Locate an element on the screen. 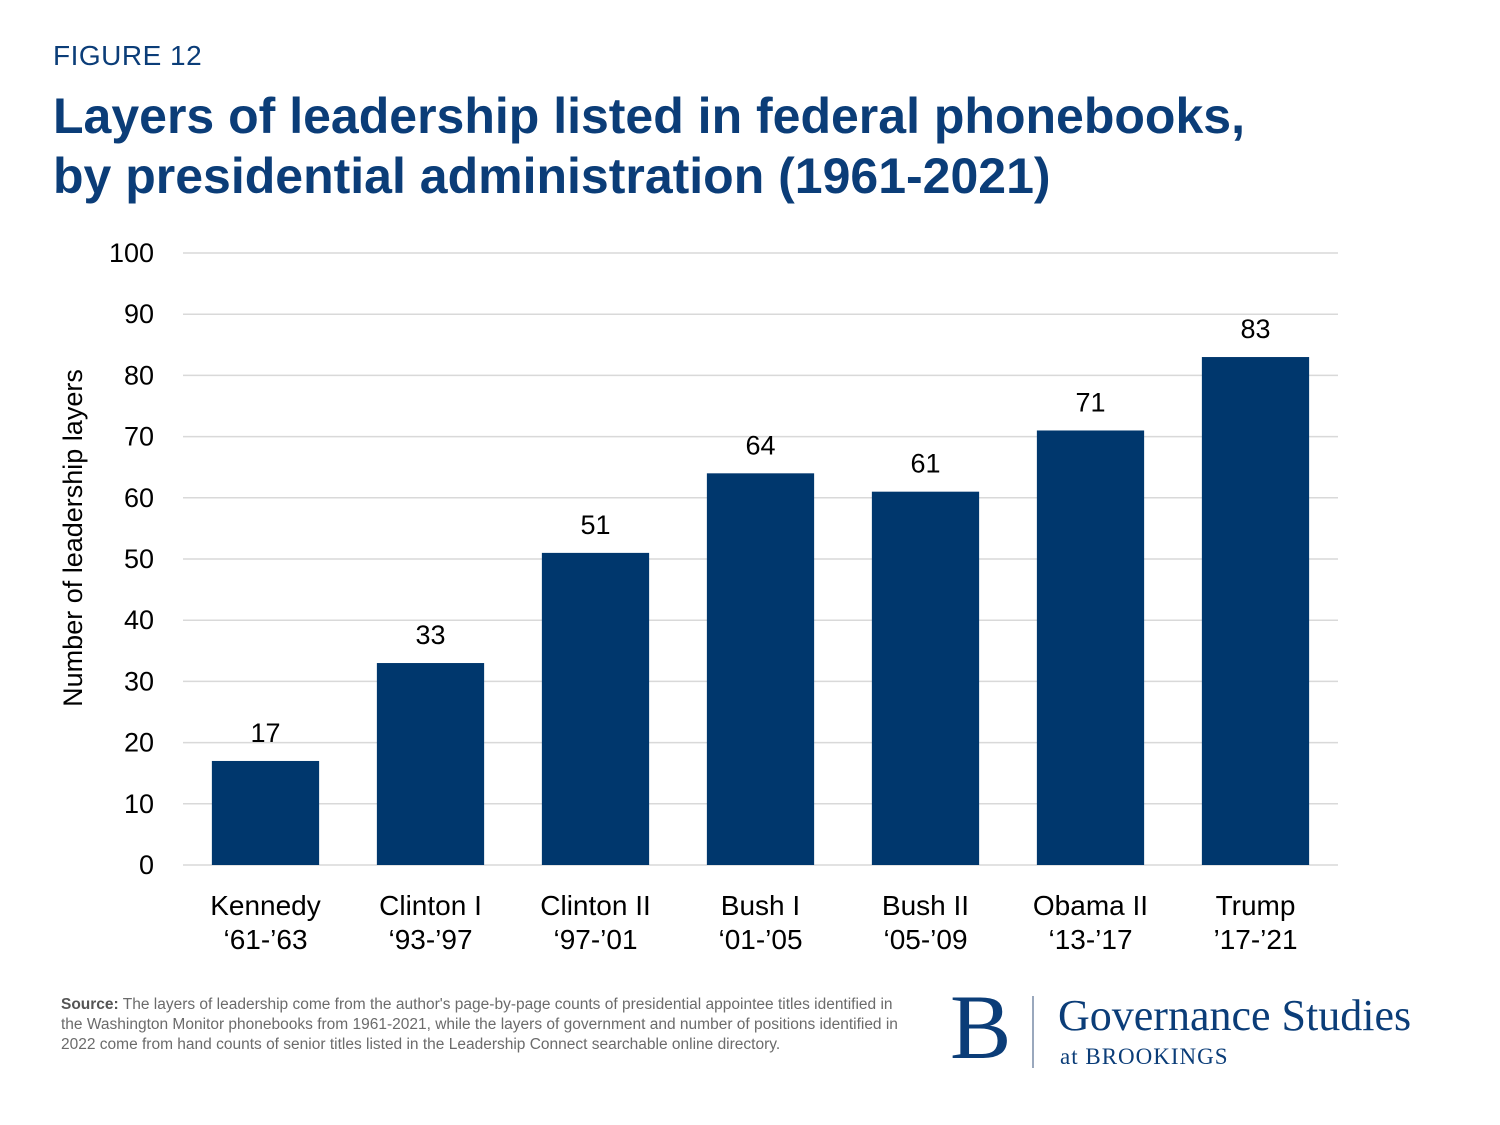 The image size is (1500, 1125). data-label: 83 is located at coordinates (1255, 329).